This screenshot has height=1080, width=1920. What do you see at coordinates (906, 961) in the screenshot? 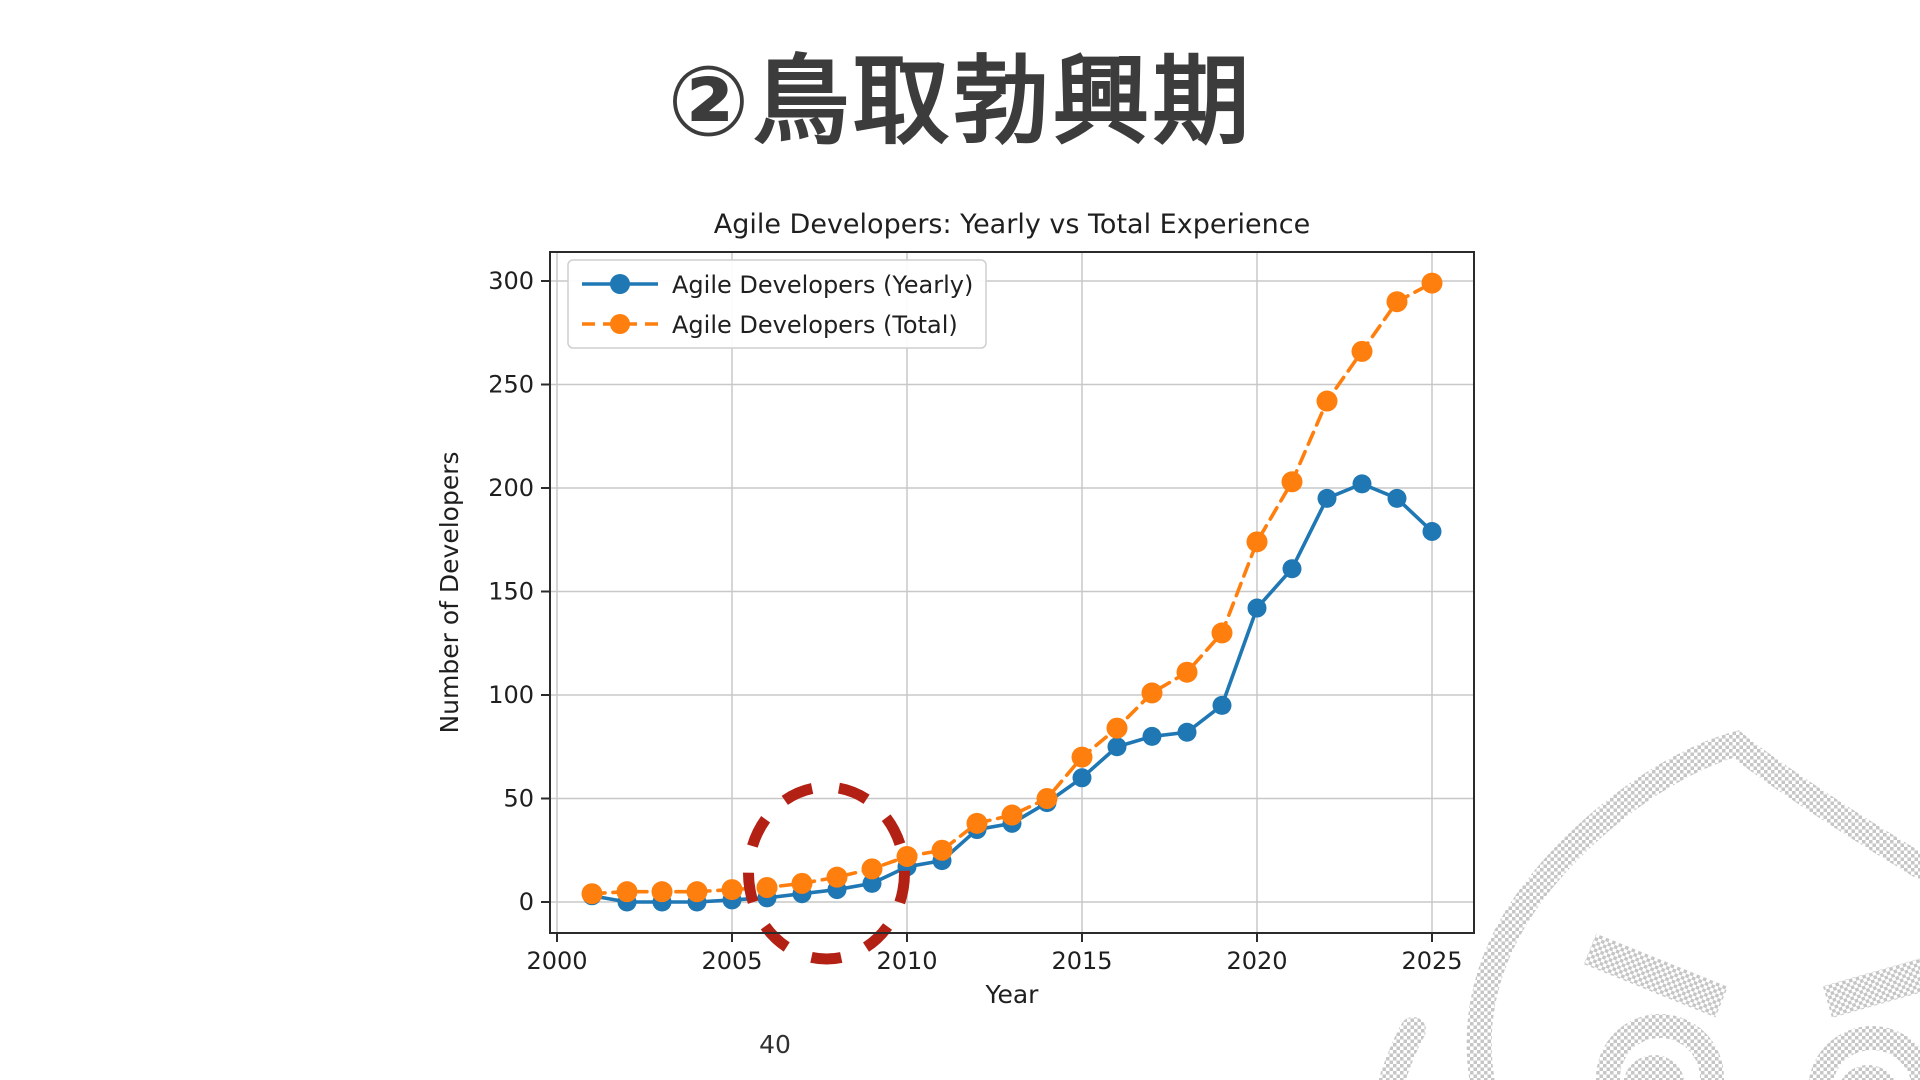
I see `x-tick-label: 2010` at bounding box center [906, 961].